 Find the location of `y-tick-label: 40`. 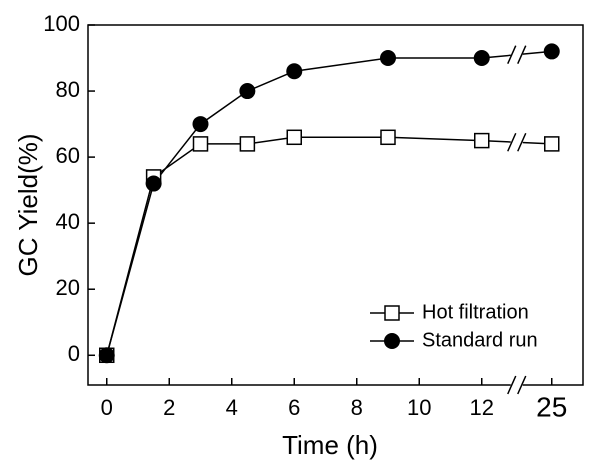

y-tick-label: 40 is located at coordinates (68, 221).